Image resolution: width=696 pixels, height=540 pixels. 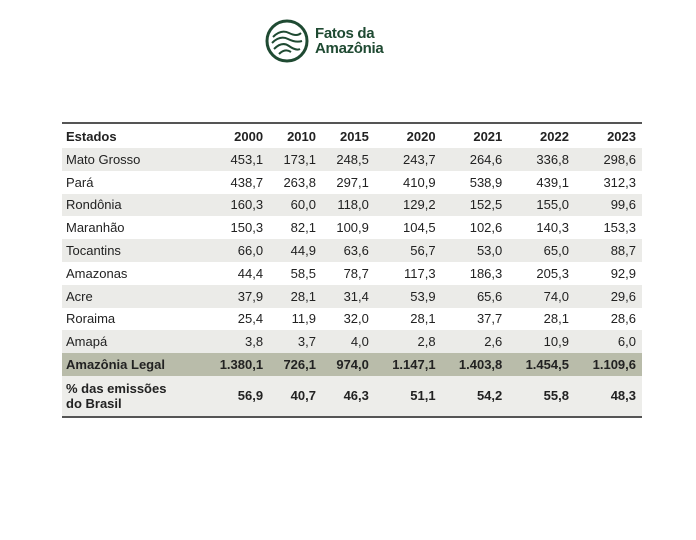 I want to click on total-value: 1.109,6, so click(x=607, y=364).